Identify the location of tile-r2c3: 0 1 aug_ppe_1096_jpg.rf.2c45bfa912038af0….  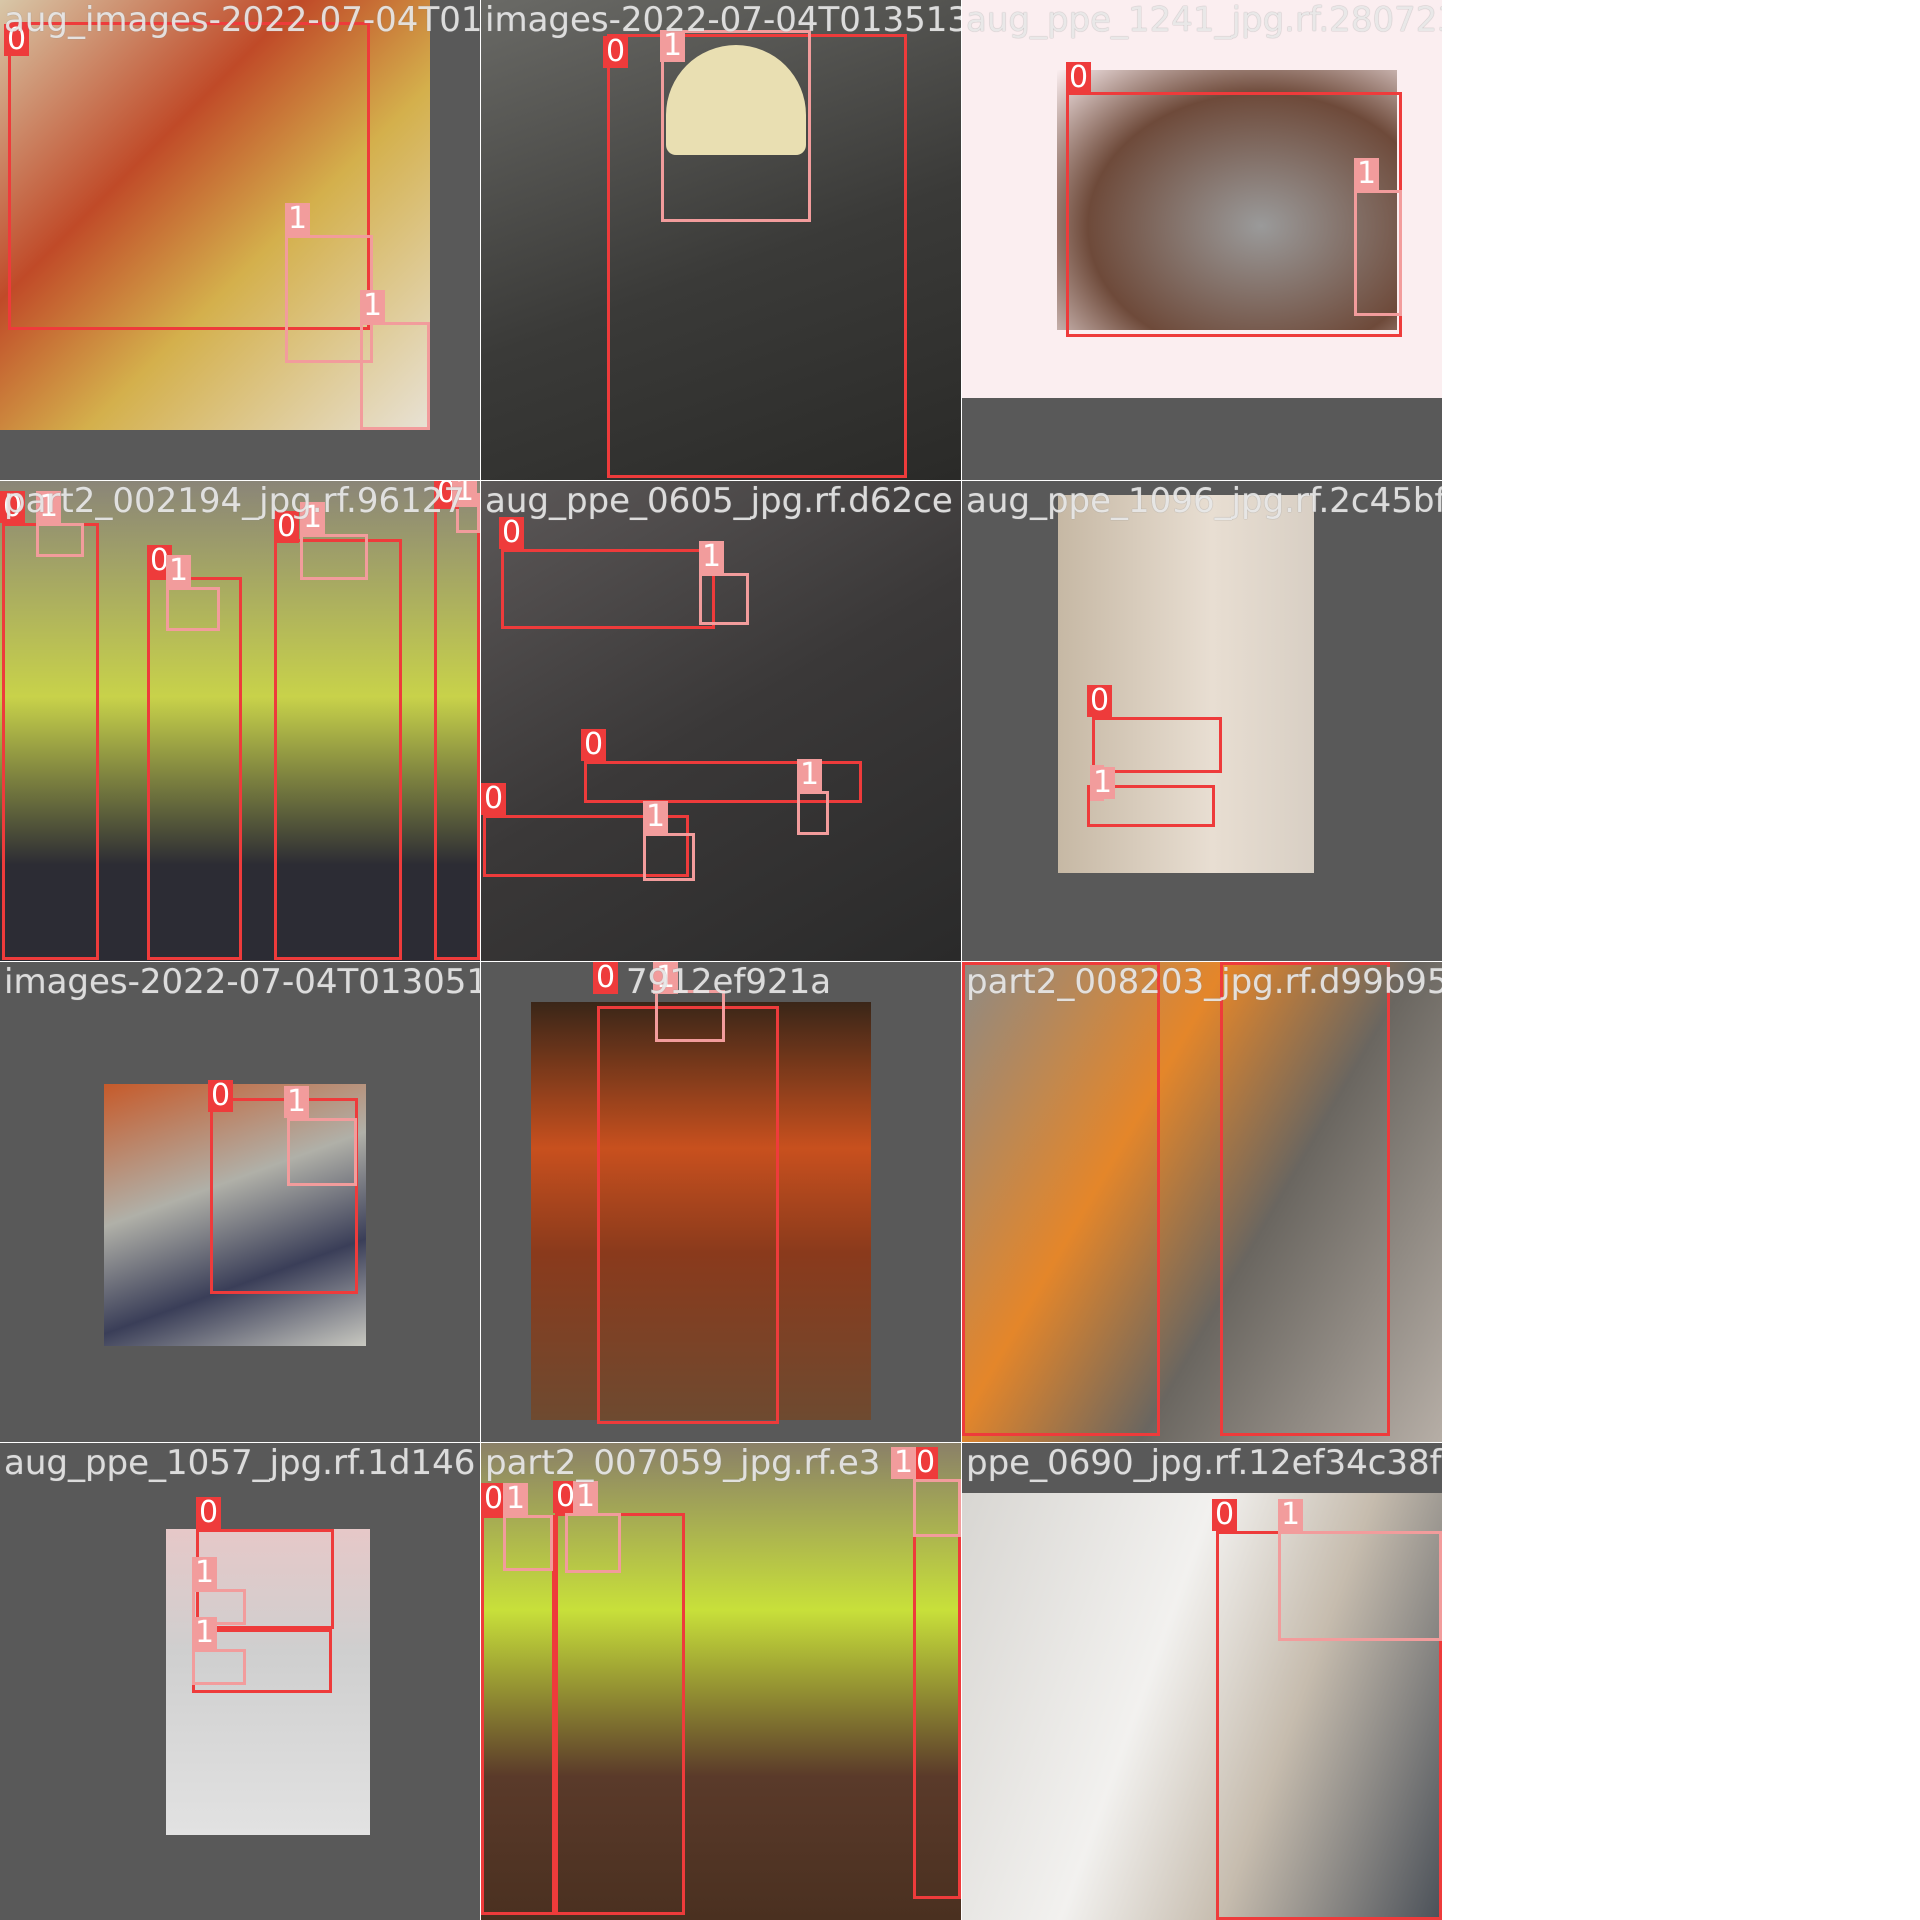
(1202, 721).